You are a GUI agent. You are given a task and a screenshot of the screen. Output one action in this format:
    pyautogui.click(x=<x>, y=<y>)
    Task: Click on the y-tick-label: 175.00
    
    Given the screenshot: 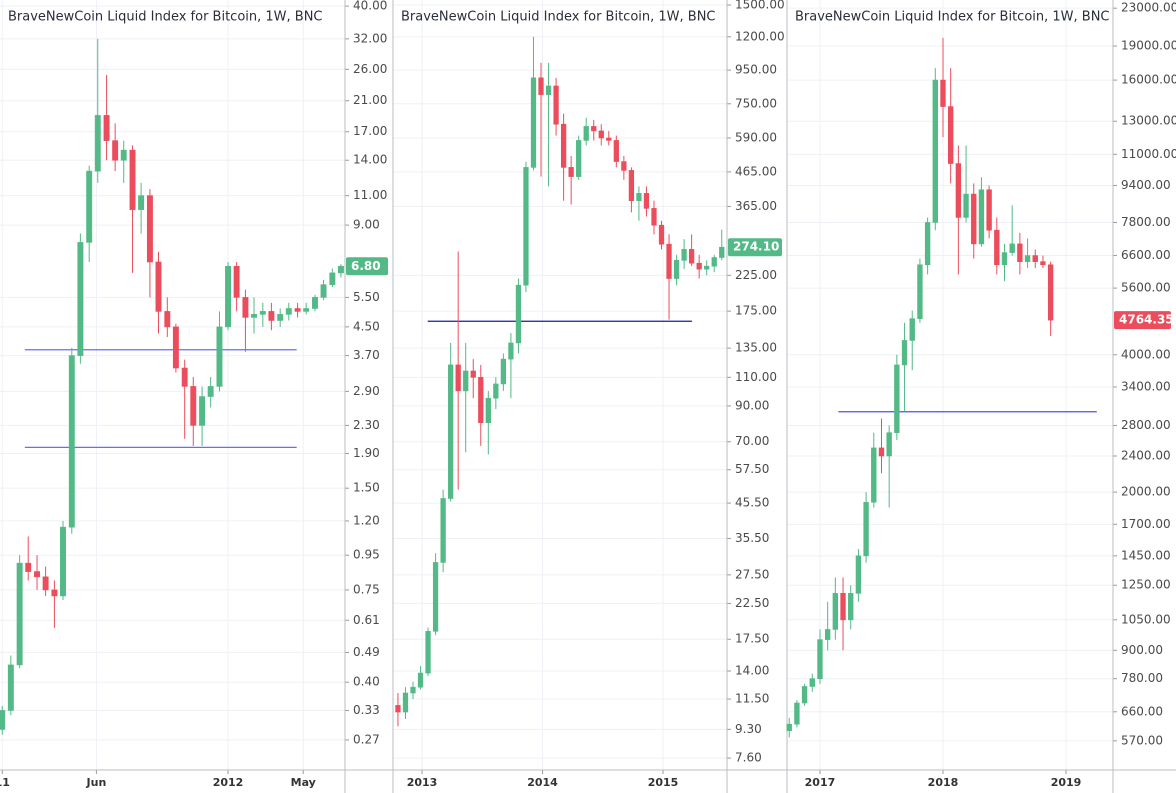 What is the action you would take?
    pyautogui.click(x=756, y=311)
    